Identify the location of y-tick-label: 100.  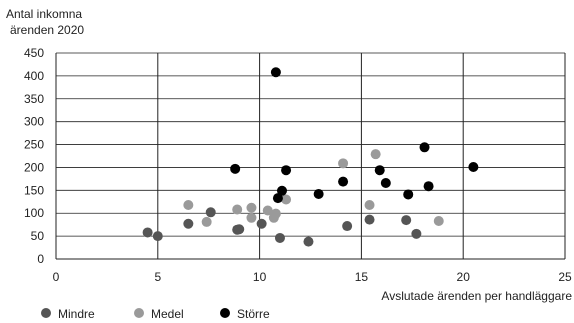
(34, 213).